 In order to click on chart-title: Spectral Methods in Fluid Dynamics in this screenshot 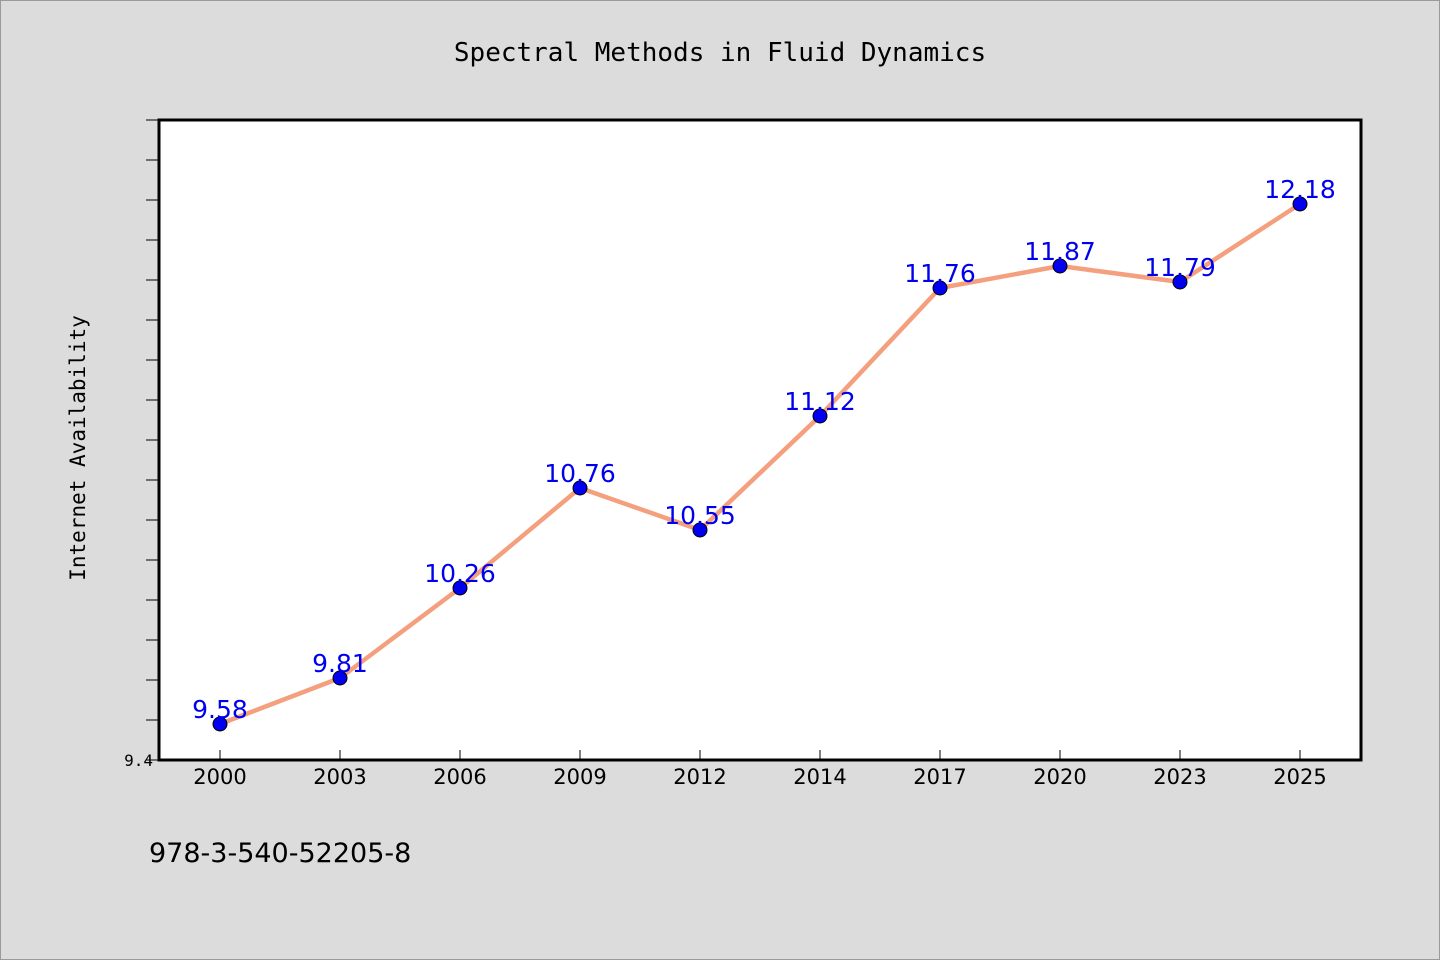, I will do `click(720, 53)`.